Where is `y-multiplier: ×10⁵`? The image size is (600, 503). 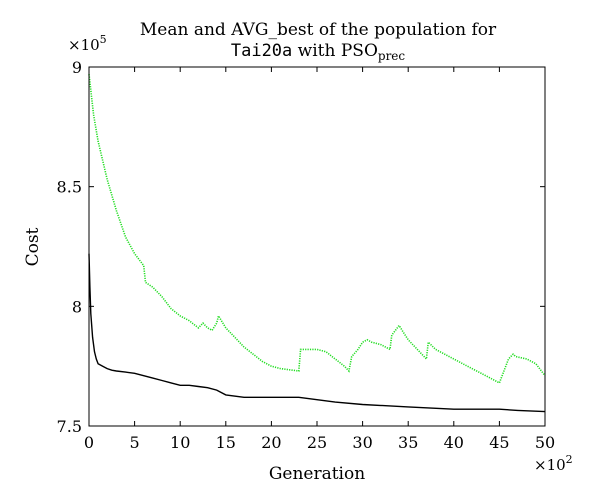 y-multiplier: ×10⁵ is located at coordinates (87, 43).